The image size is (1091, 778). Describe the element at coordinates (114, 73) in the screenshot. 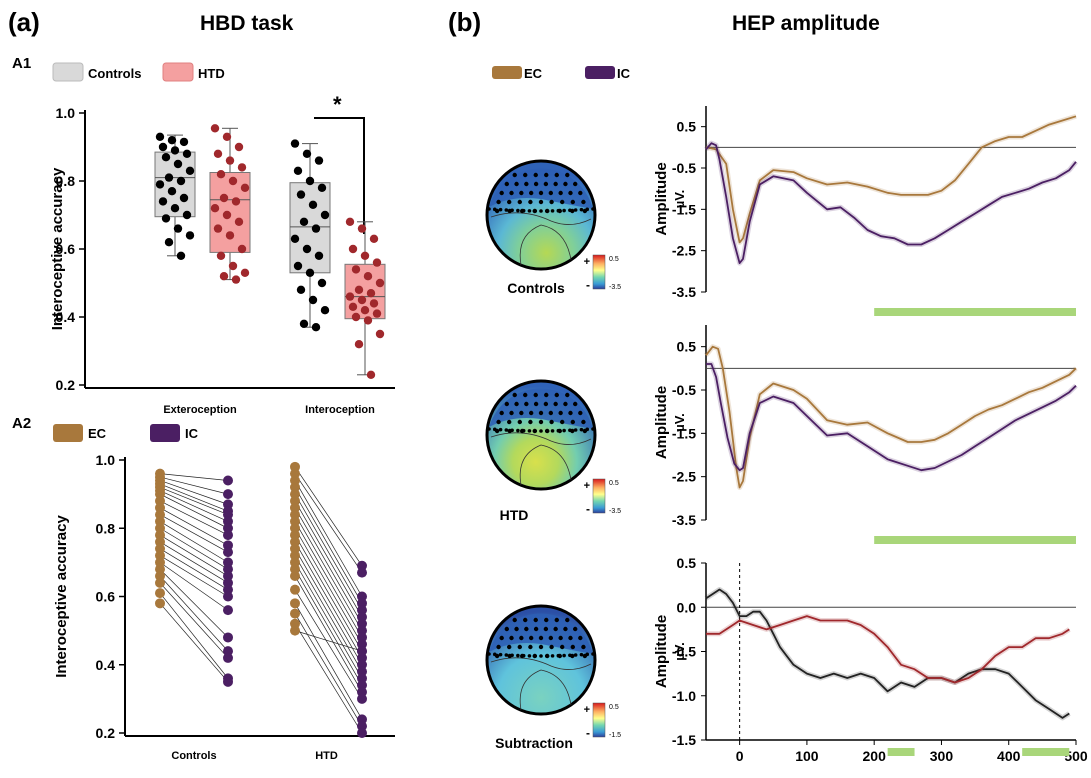

I see `legend-controls-label: Controls` at that location.